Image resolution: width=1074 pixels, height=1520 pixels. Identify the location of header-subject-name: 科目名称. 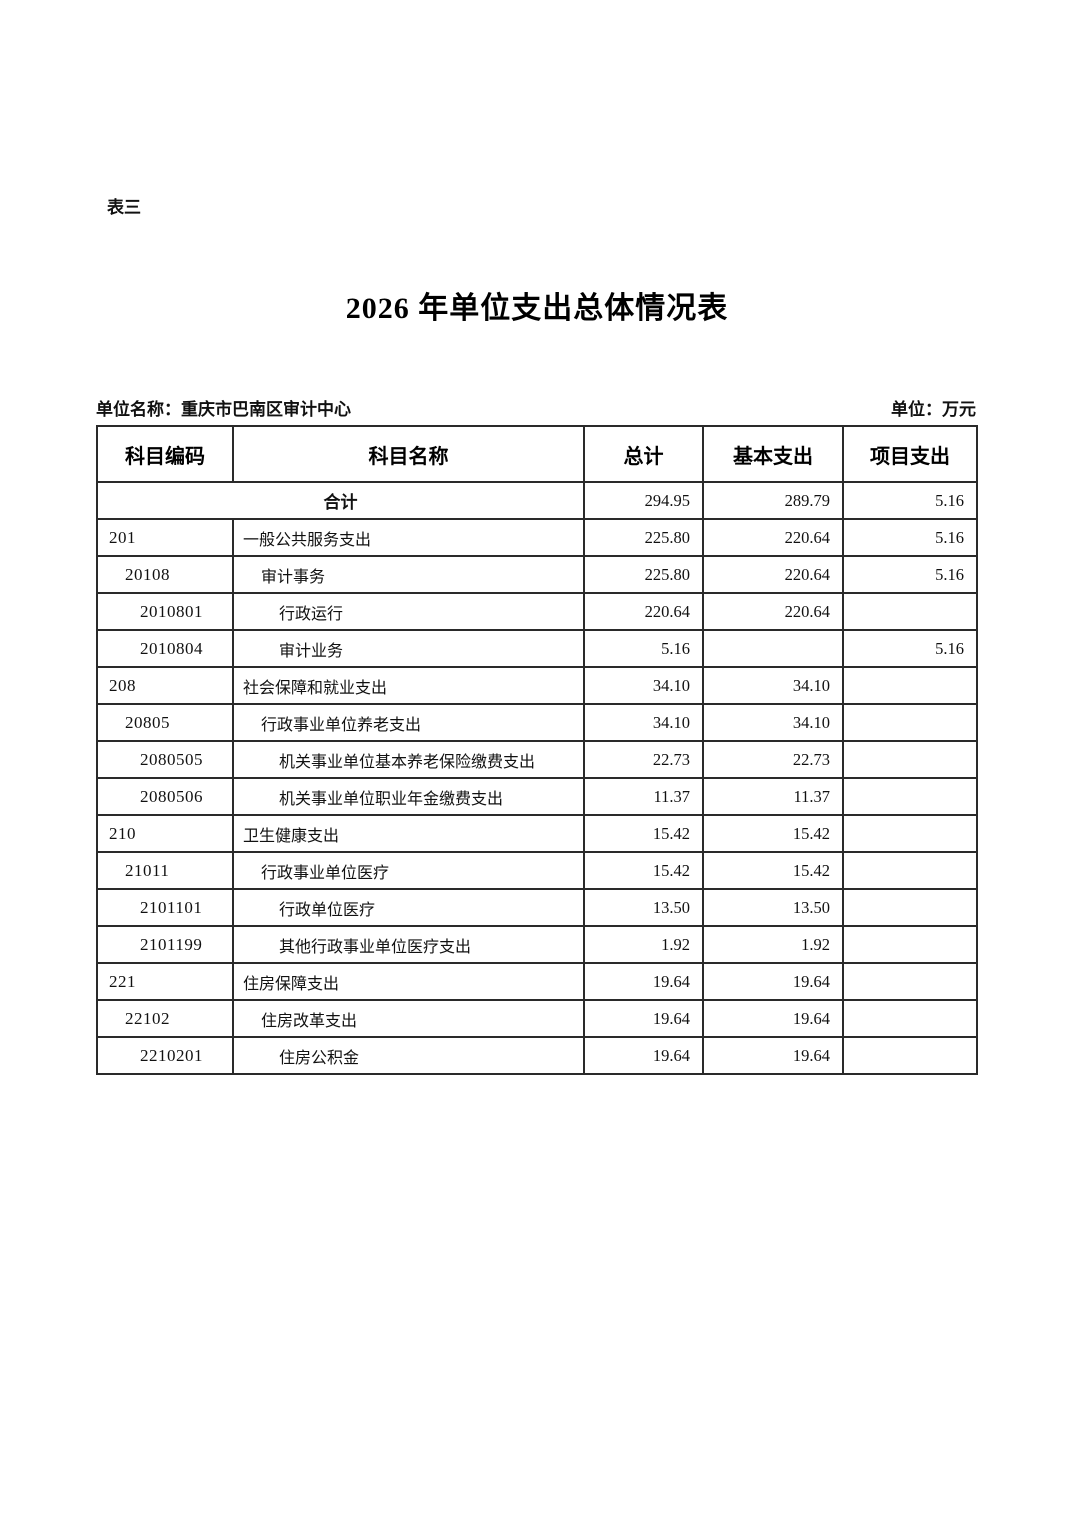
(408, 454).